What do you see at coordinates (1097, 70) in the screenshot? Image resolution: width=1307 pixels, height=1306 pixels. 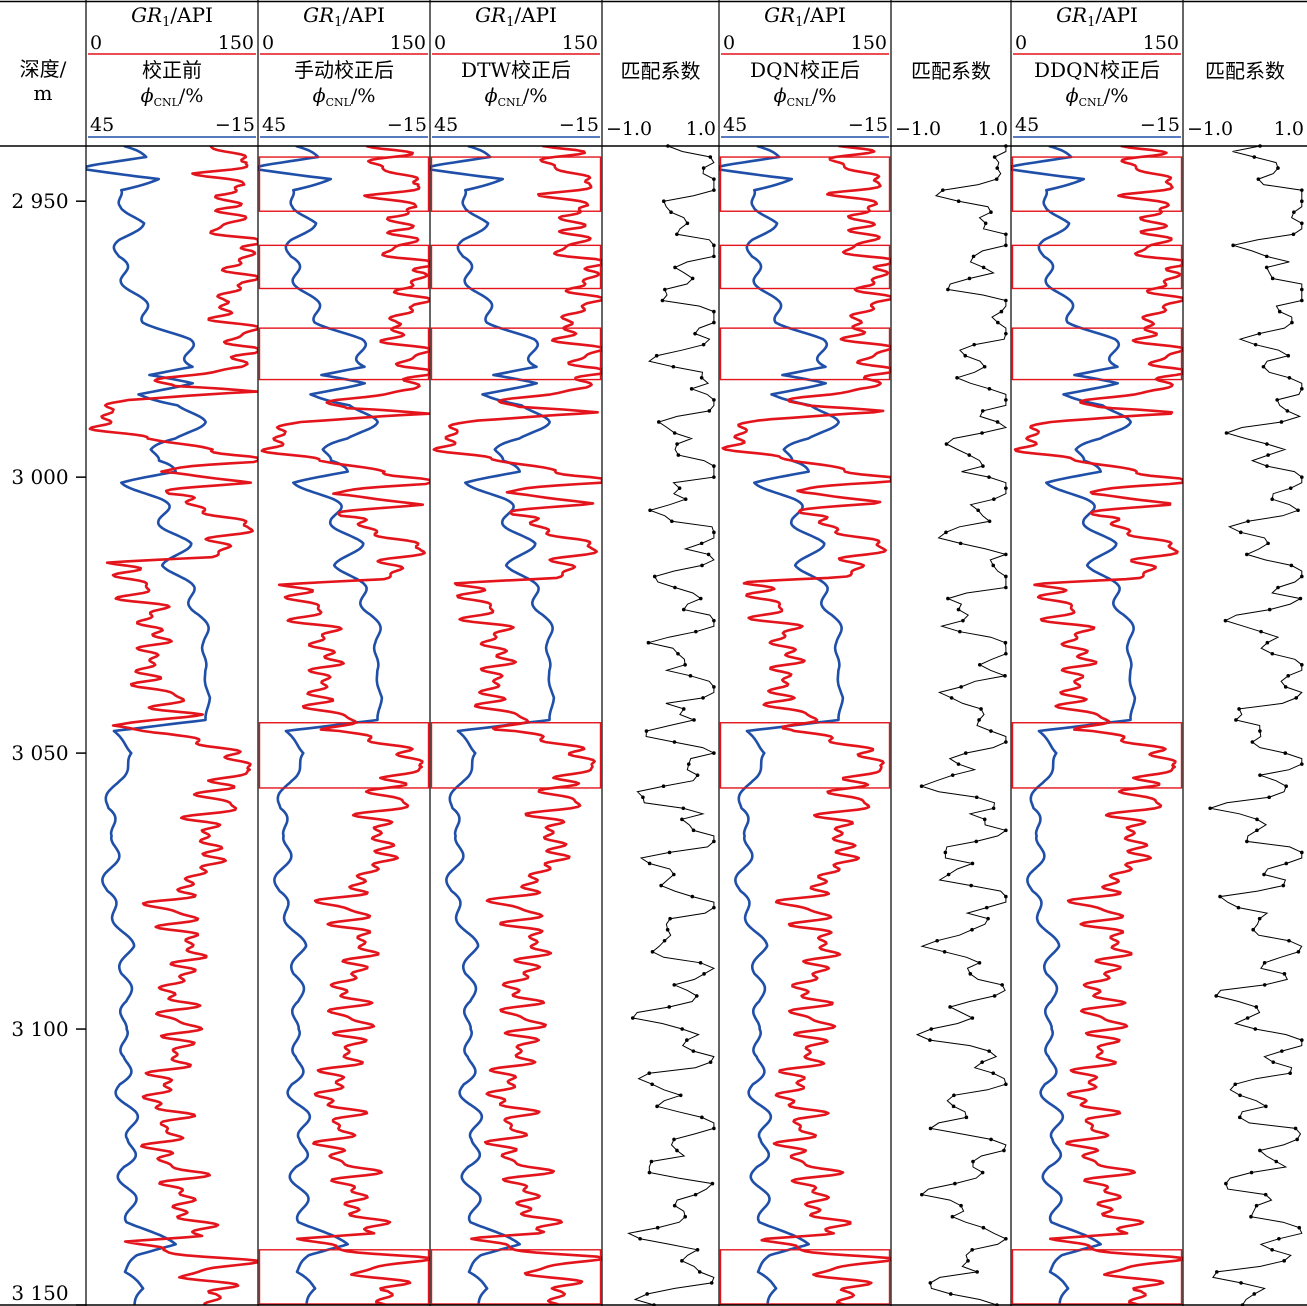 I see `track-header-4: GR1/API 0 150 DDQN校正后 ϕCNL/% 45 −15` at bounding box center [1097, 70].